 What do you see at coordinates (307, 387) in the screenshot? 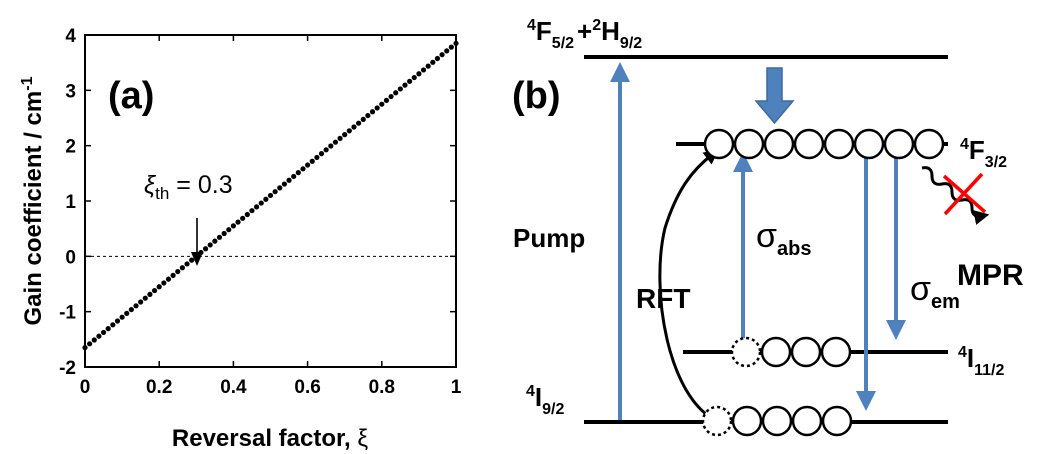
I see `x-tick-label: 0.6` at bounding box center [307, 387].